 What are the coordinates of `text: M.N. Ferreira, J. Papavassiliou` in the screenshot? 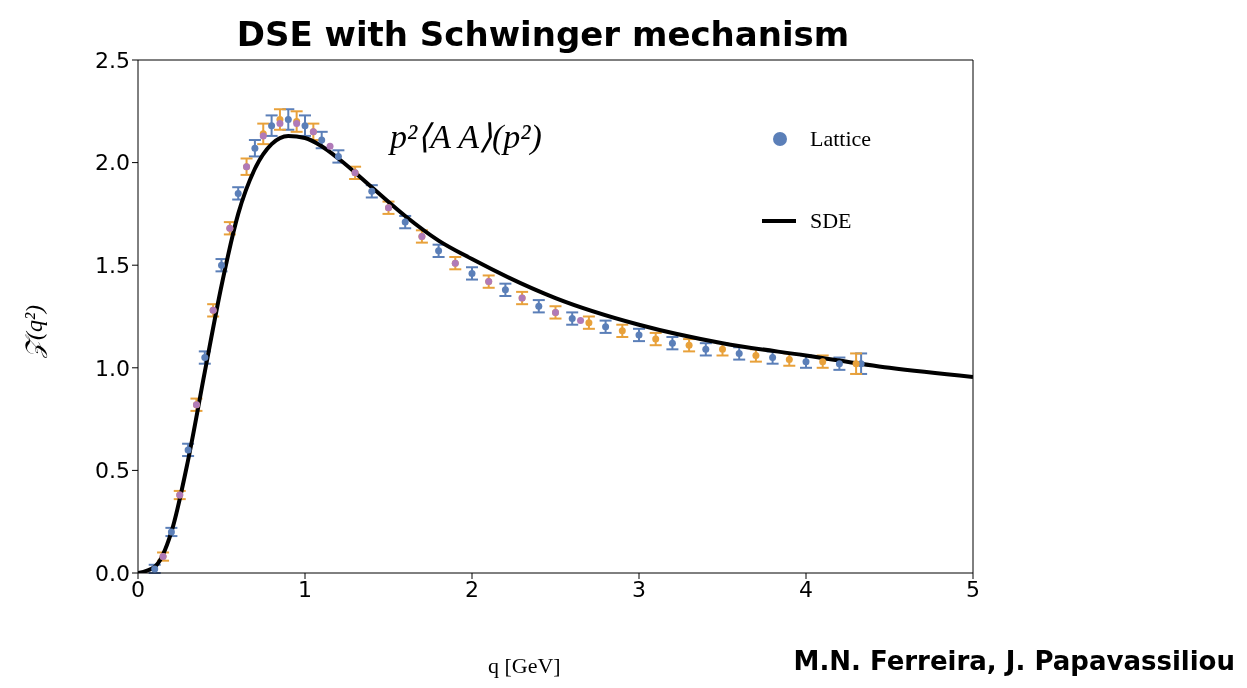 It's located at (1014, 661).